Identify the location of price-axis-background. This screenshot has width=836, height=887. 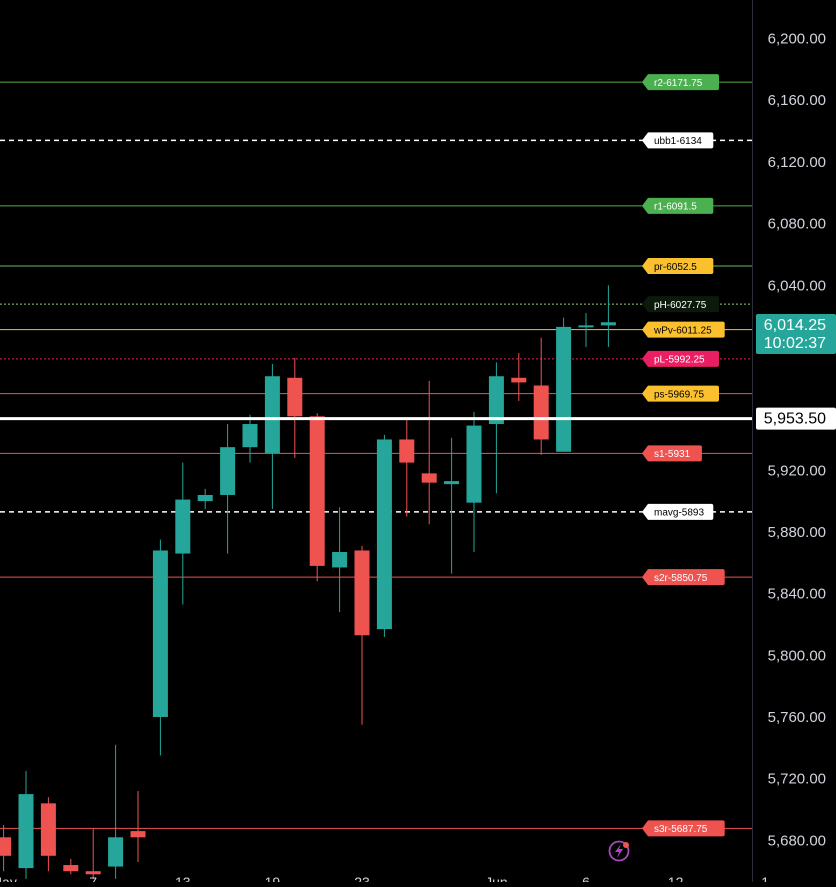
(794, 441).